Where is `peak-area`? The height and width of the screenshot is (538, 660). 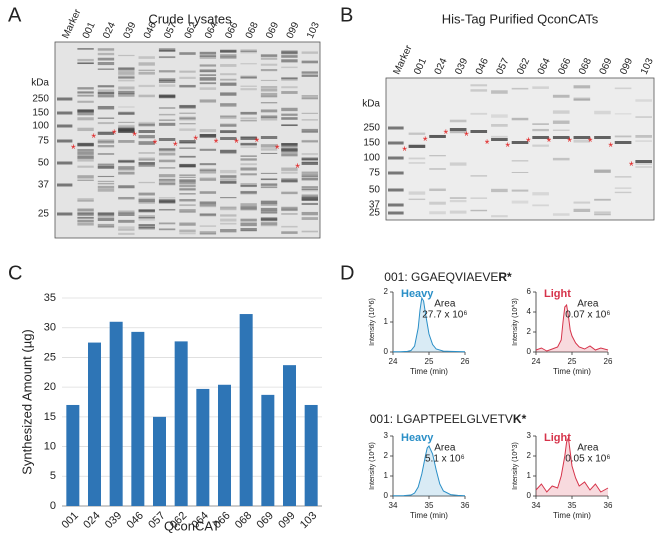 peak-area is located at coordinates (572, 328).